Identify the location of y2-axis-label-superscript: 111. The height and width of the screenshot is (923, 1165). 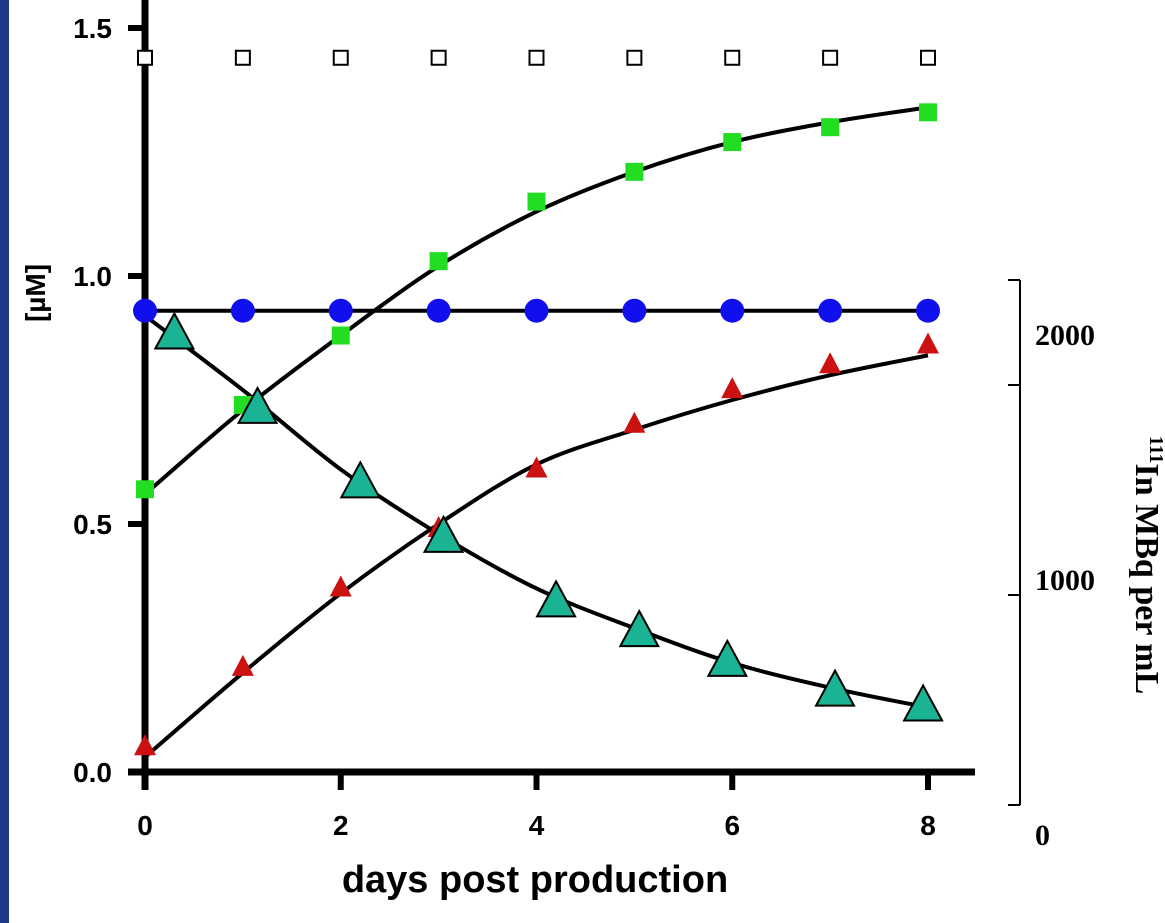
(1155, 450).